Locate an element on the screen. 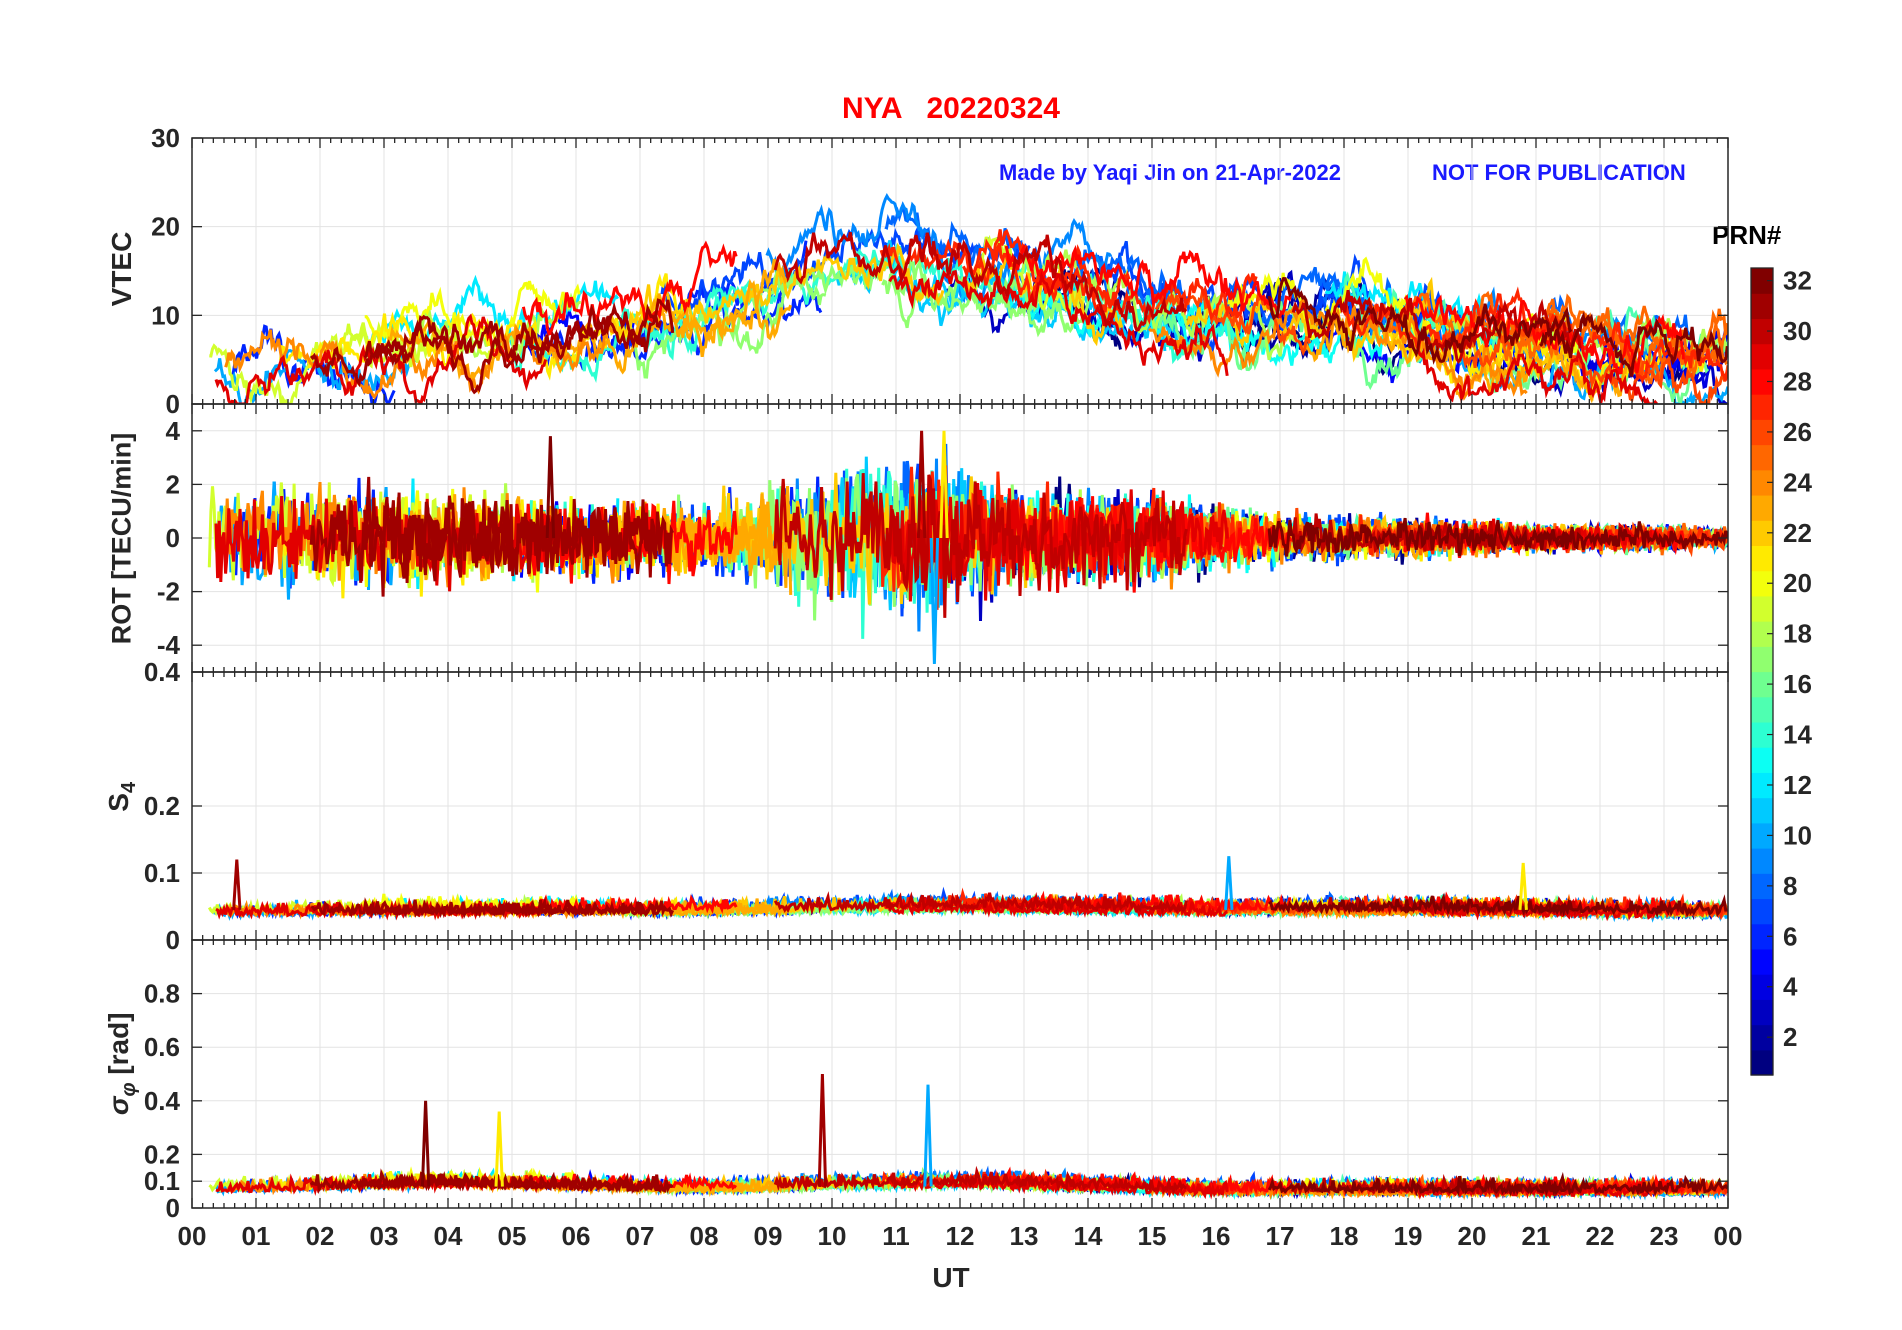  figure-title: NYA 20220324 is located at coordinates (951, 109).